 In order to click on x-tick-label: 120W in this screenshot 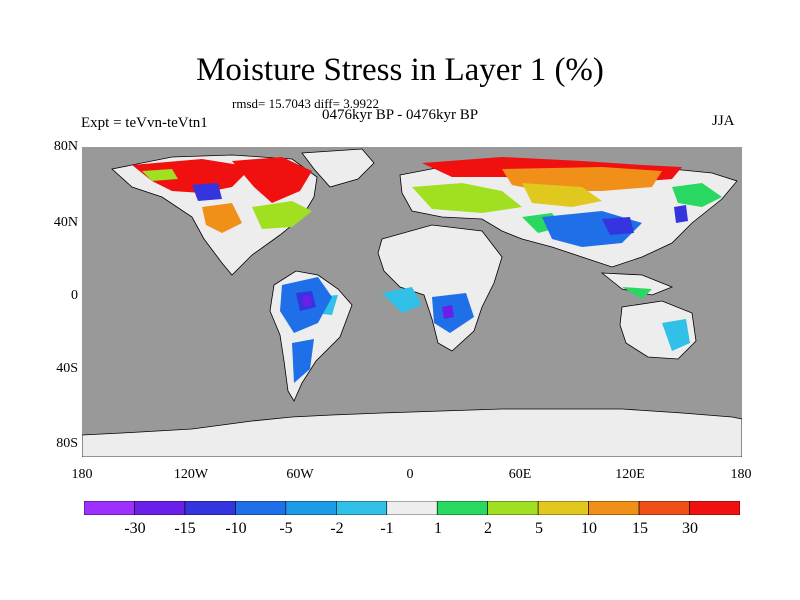, I will do `click(191, 474)`.